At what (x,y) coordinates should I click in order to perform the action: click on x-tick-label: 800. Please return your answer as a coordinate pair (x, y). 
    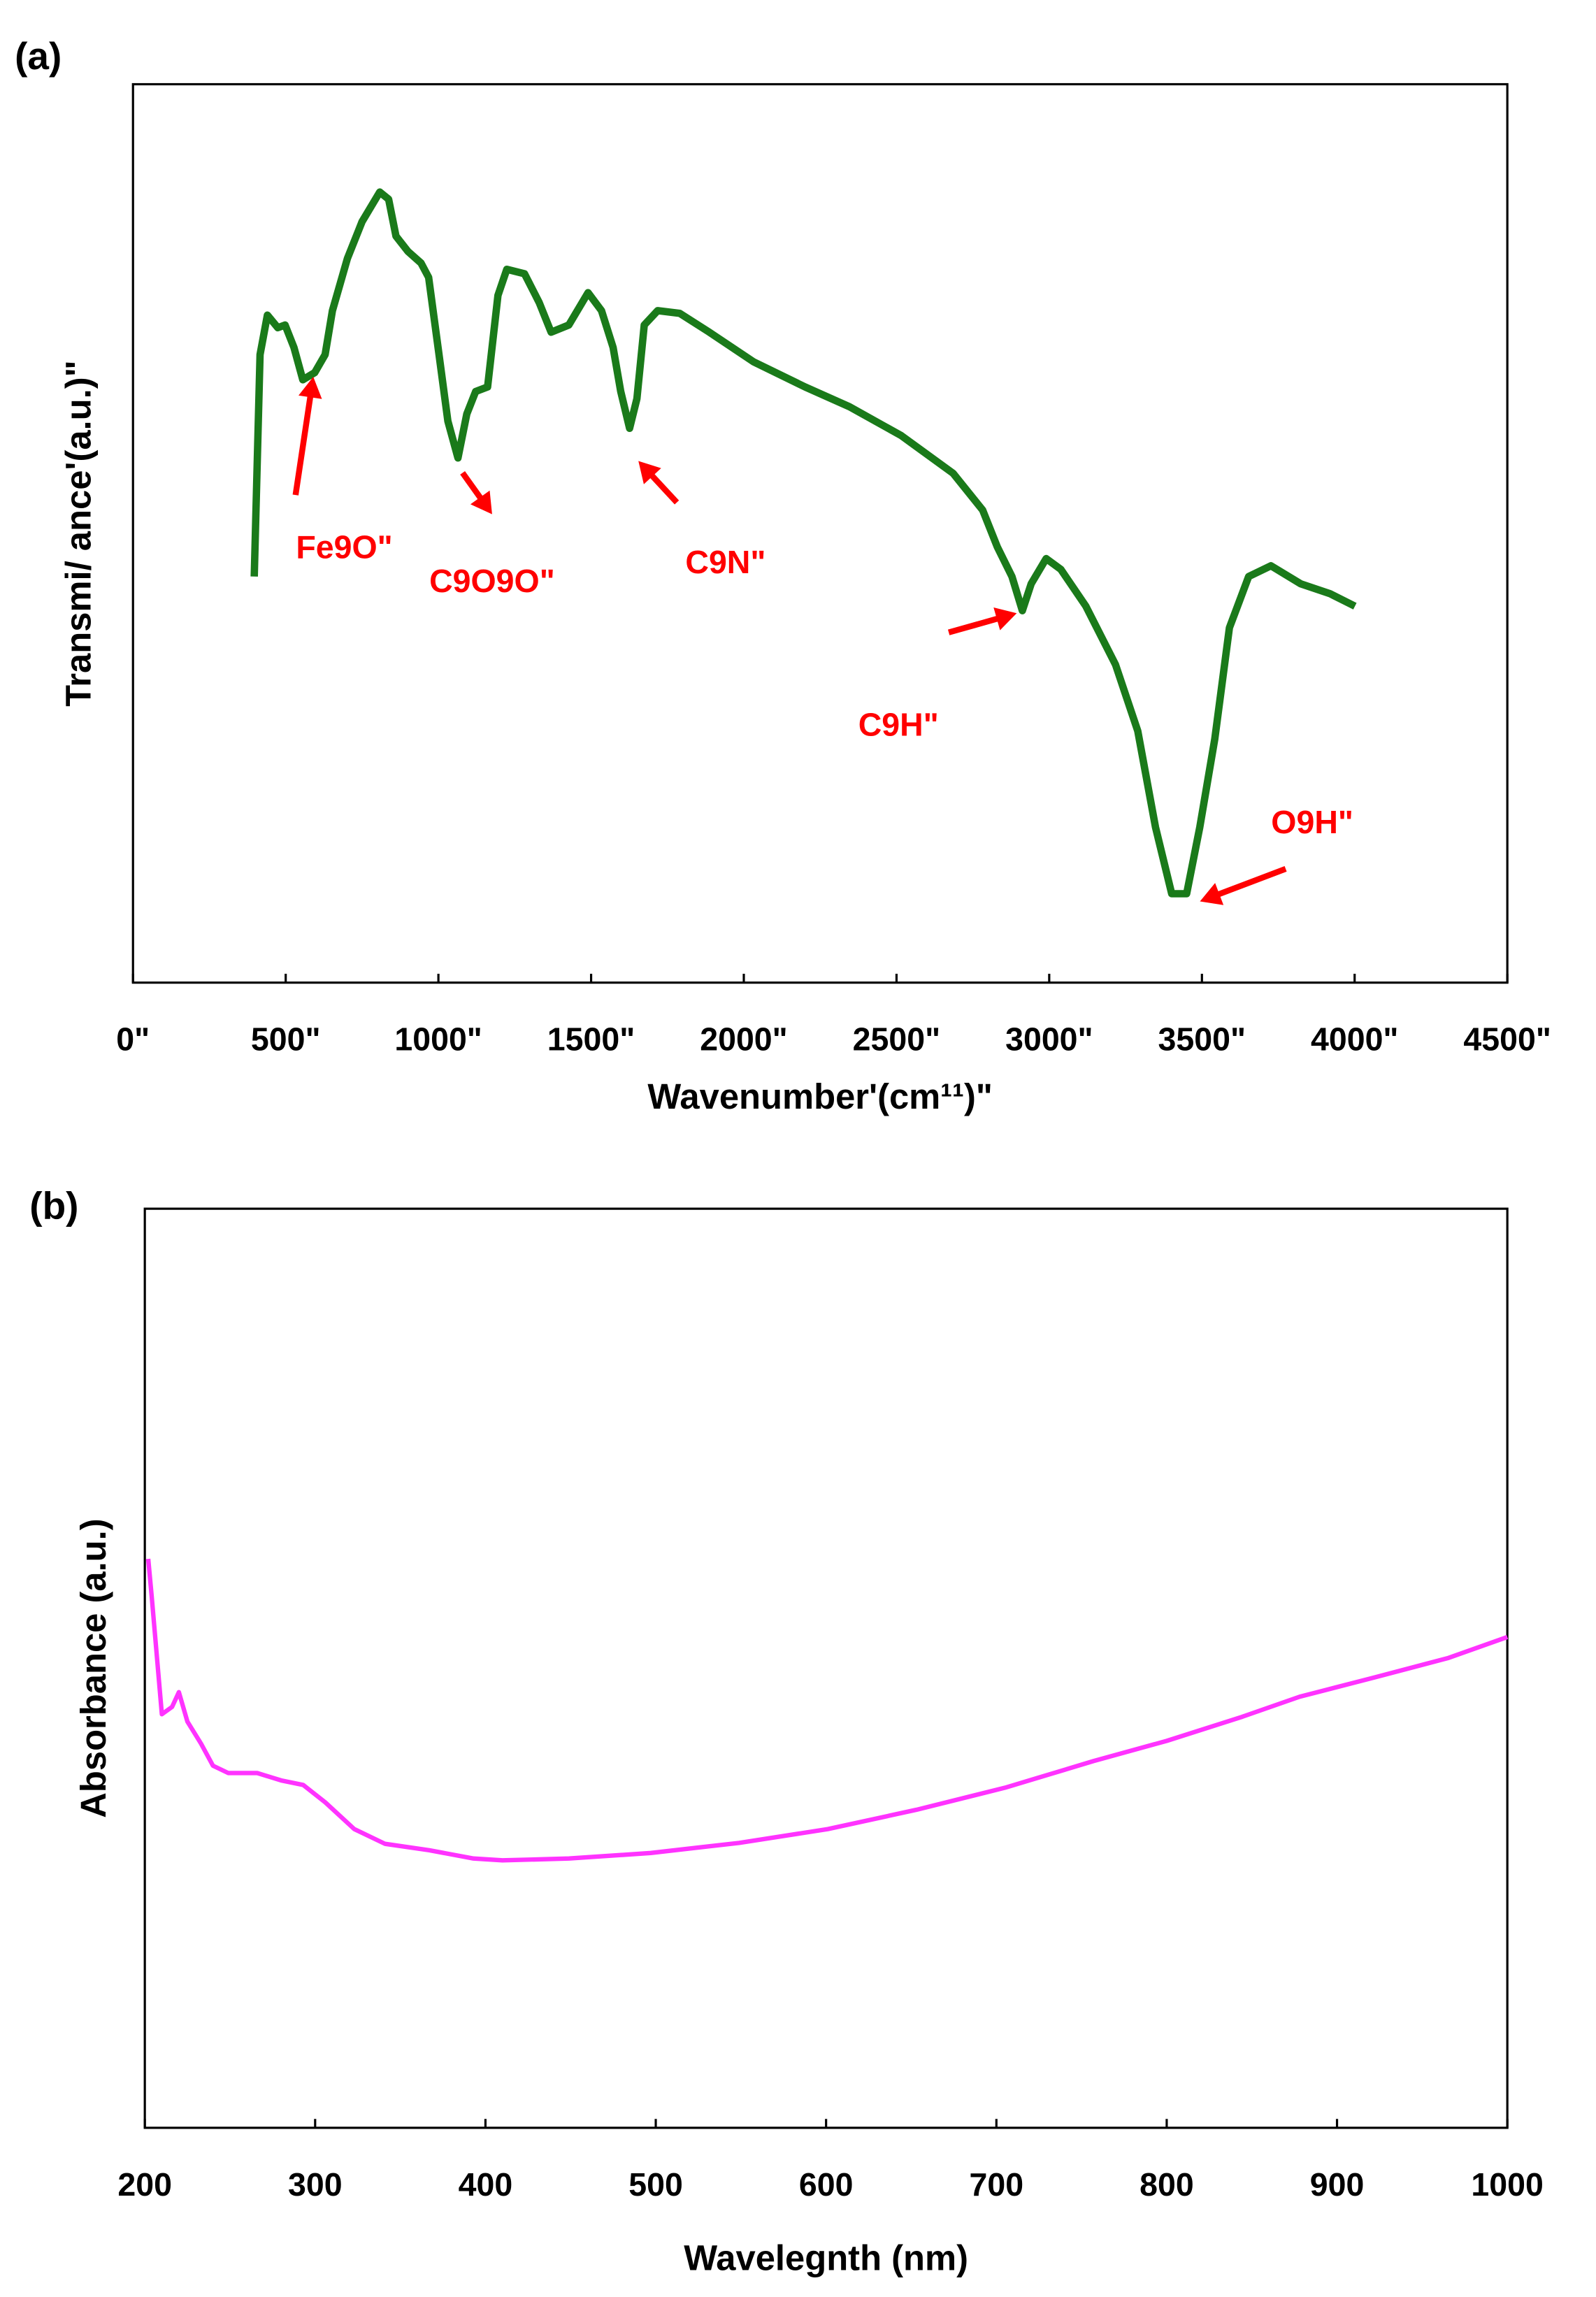
    Looking at the image, I should click on (1167, 2184).